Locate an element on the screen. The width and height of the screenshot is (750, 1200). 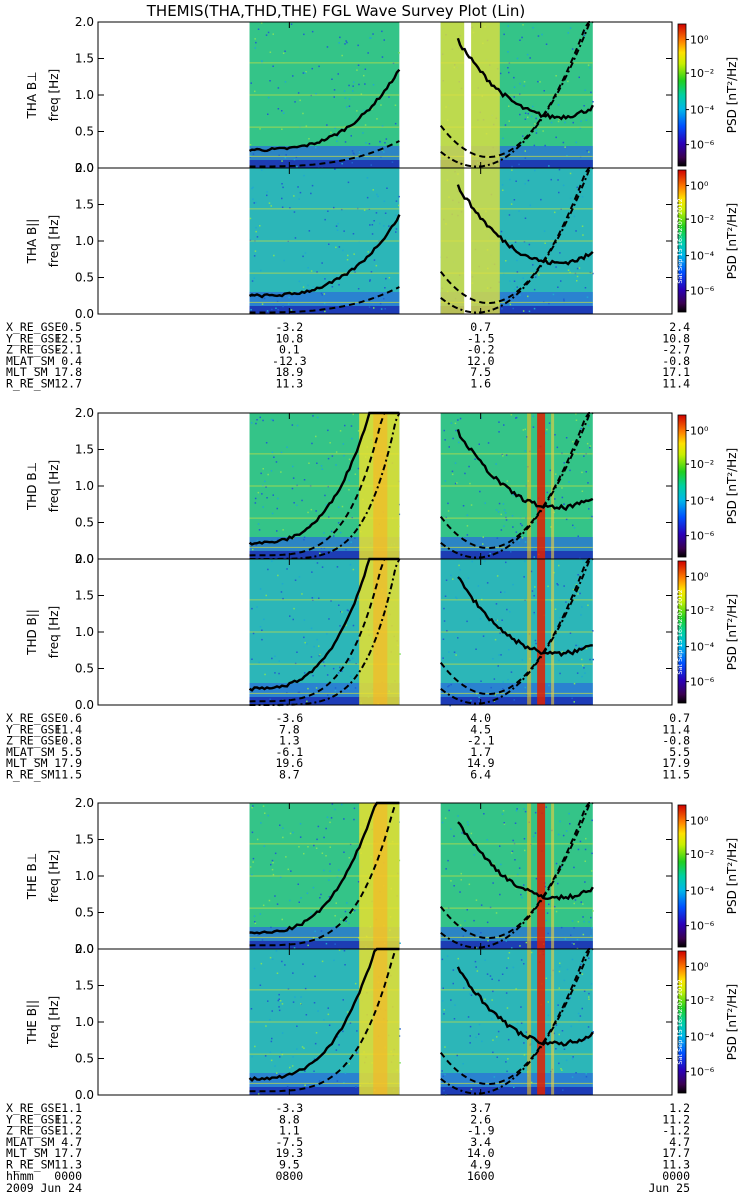
ephemeris-value: 11.3 is located at coordinates (68, 1165).